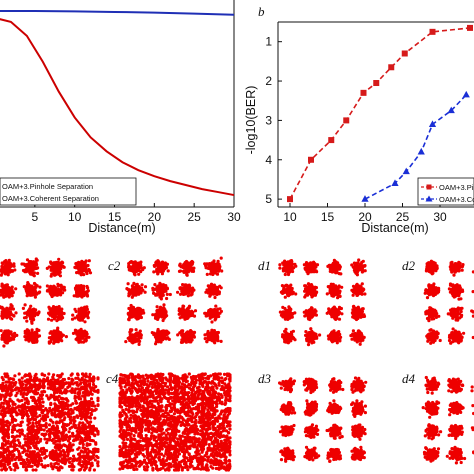 This screenshot has height=474, width=474. Describe the element at coordinates (47, 186) in the screenshot. I see `legend-entry-pinhole: OAM+3.Pinhole Separation` at that location.